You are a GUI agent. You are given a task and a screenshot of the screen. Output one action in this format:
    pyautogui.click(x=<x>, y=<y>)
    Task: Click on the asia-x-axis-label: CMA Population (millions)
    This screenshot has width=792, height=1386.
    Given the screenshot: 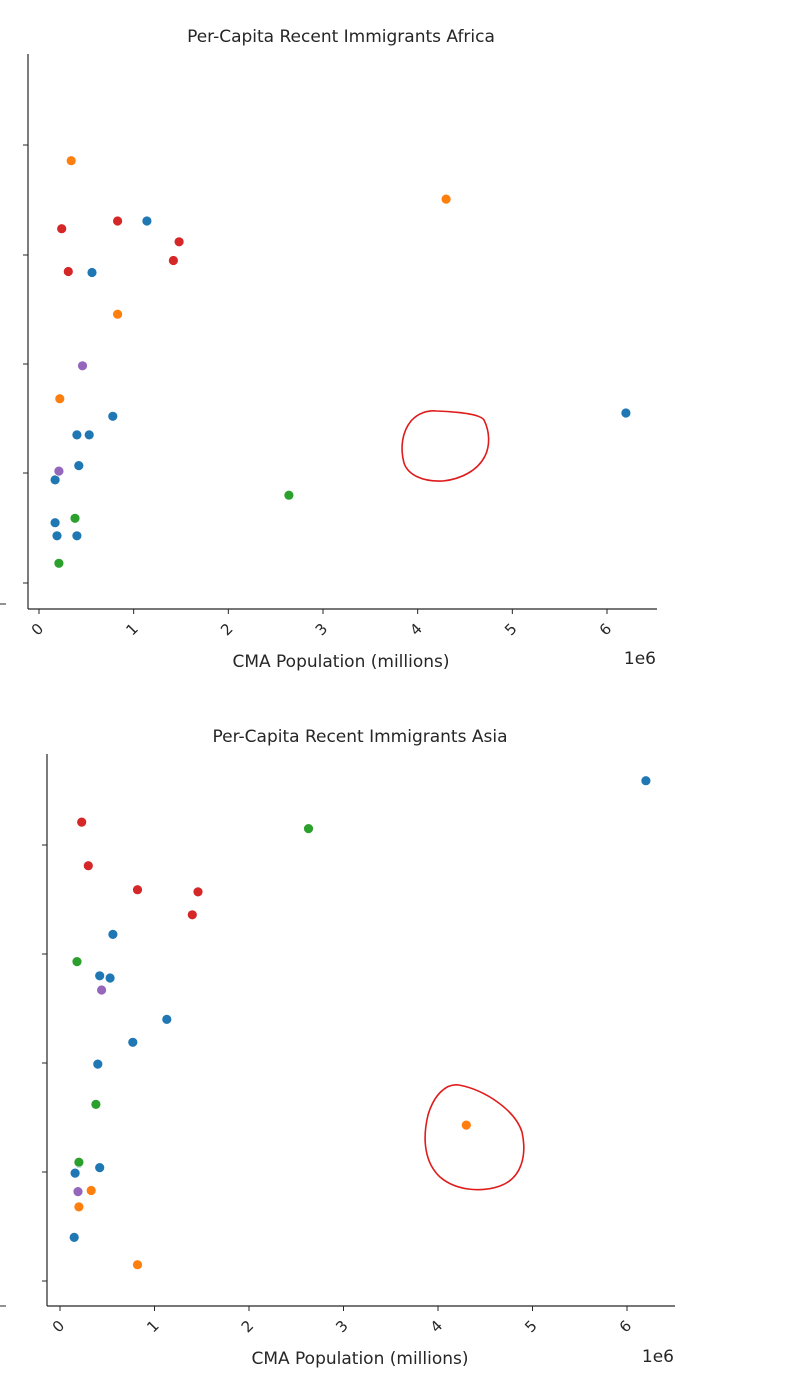 What is the action you would take?
    pyautogui.click(x=359, y=1359)
    